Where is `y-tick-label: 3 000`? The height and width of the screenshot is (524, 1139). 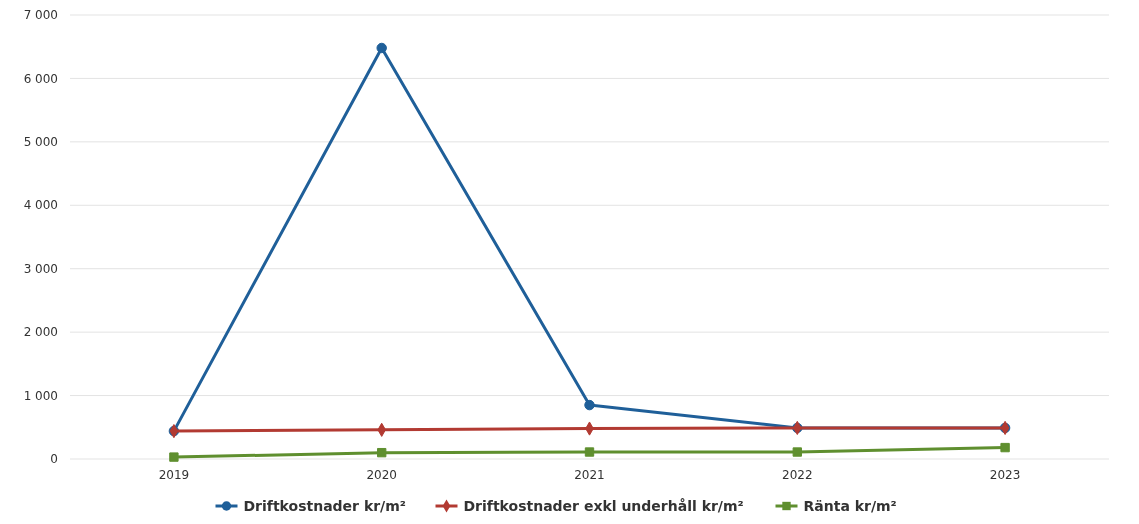
y-tick-label: 3 000 is located at coordinates (40, 268).